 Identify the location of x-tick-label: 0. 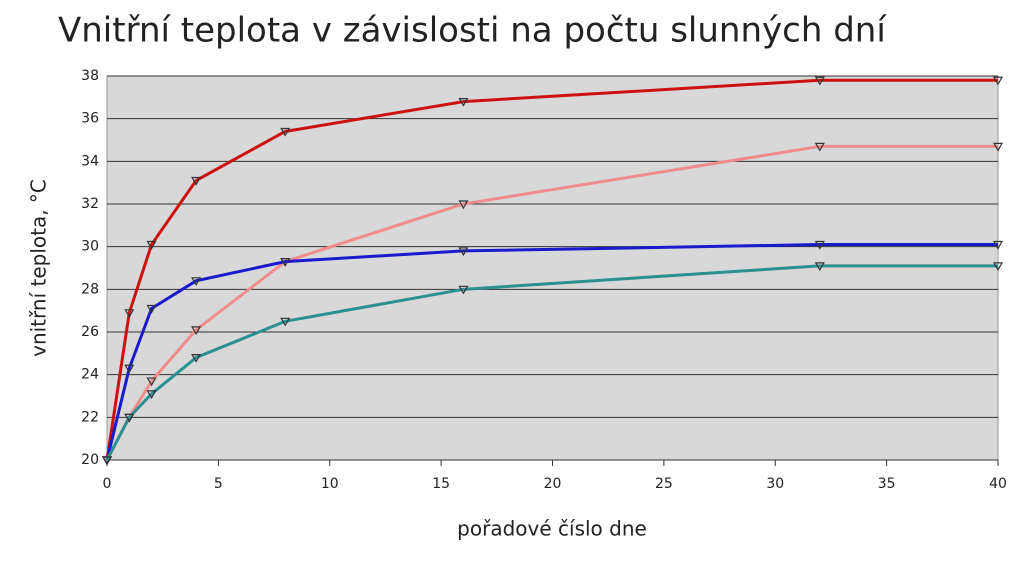
(107, 484).